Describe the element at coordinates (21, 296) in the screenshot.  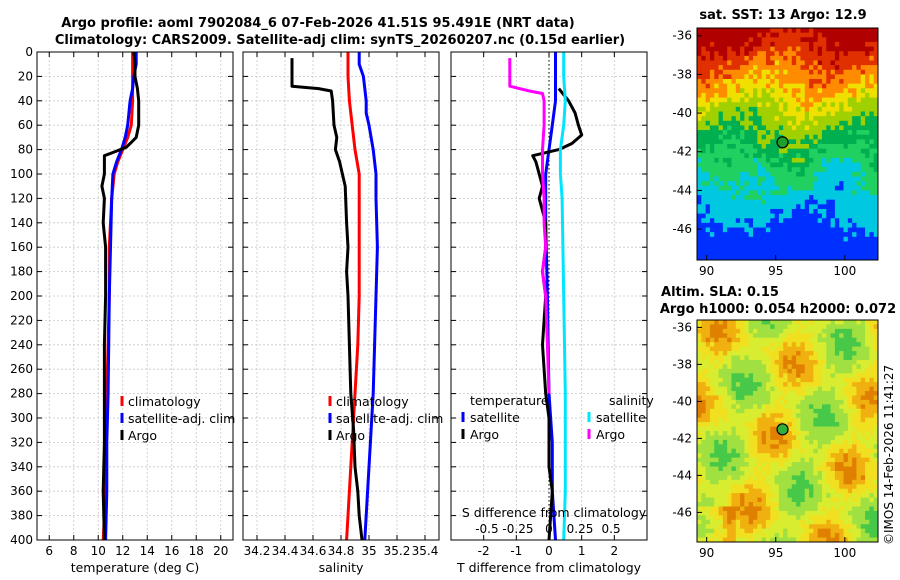
I see `y-tick-label: 200` at that location.